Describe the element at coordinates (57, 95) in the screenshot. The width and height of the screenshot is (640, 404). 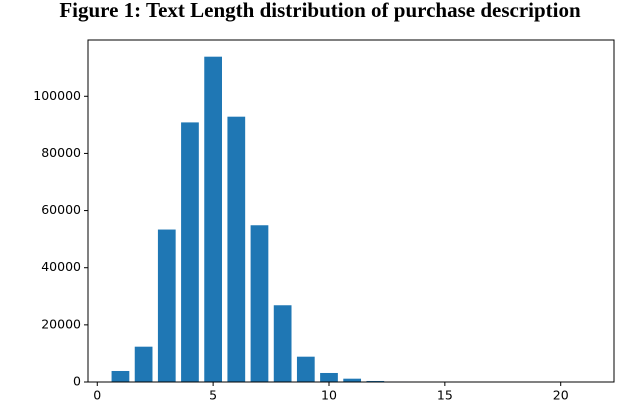
I see `y-tick-label: 100000` at that location.